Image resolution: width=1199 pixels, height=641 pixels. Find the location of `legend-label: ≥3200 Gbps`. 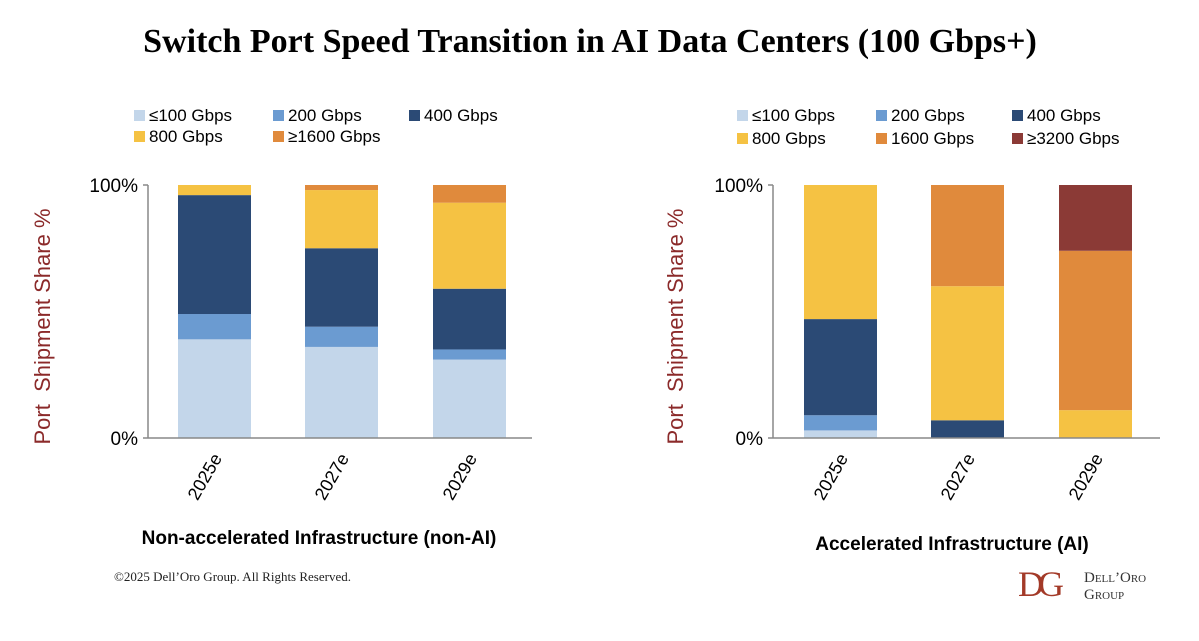

legend-label: ≥3200 Gbps is located at coordinates (1073, 138).